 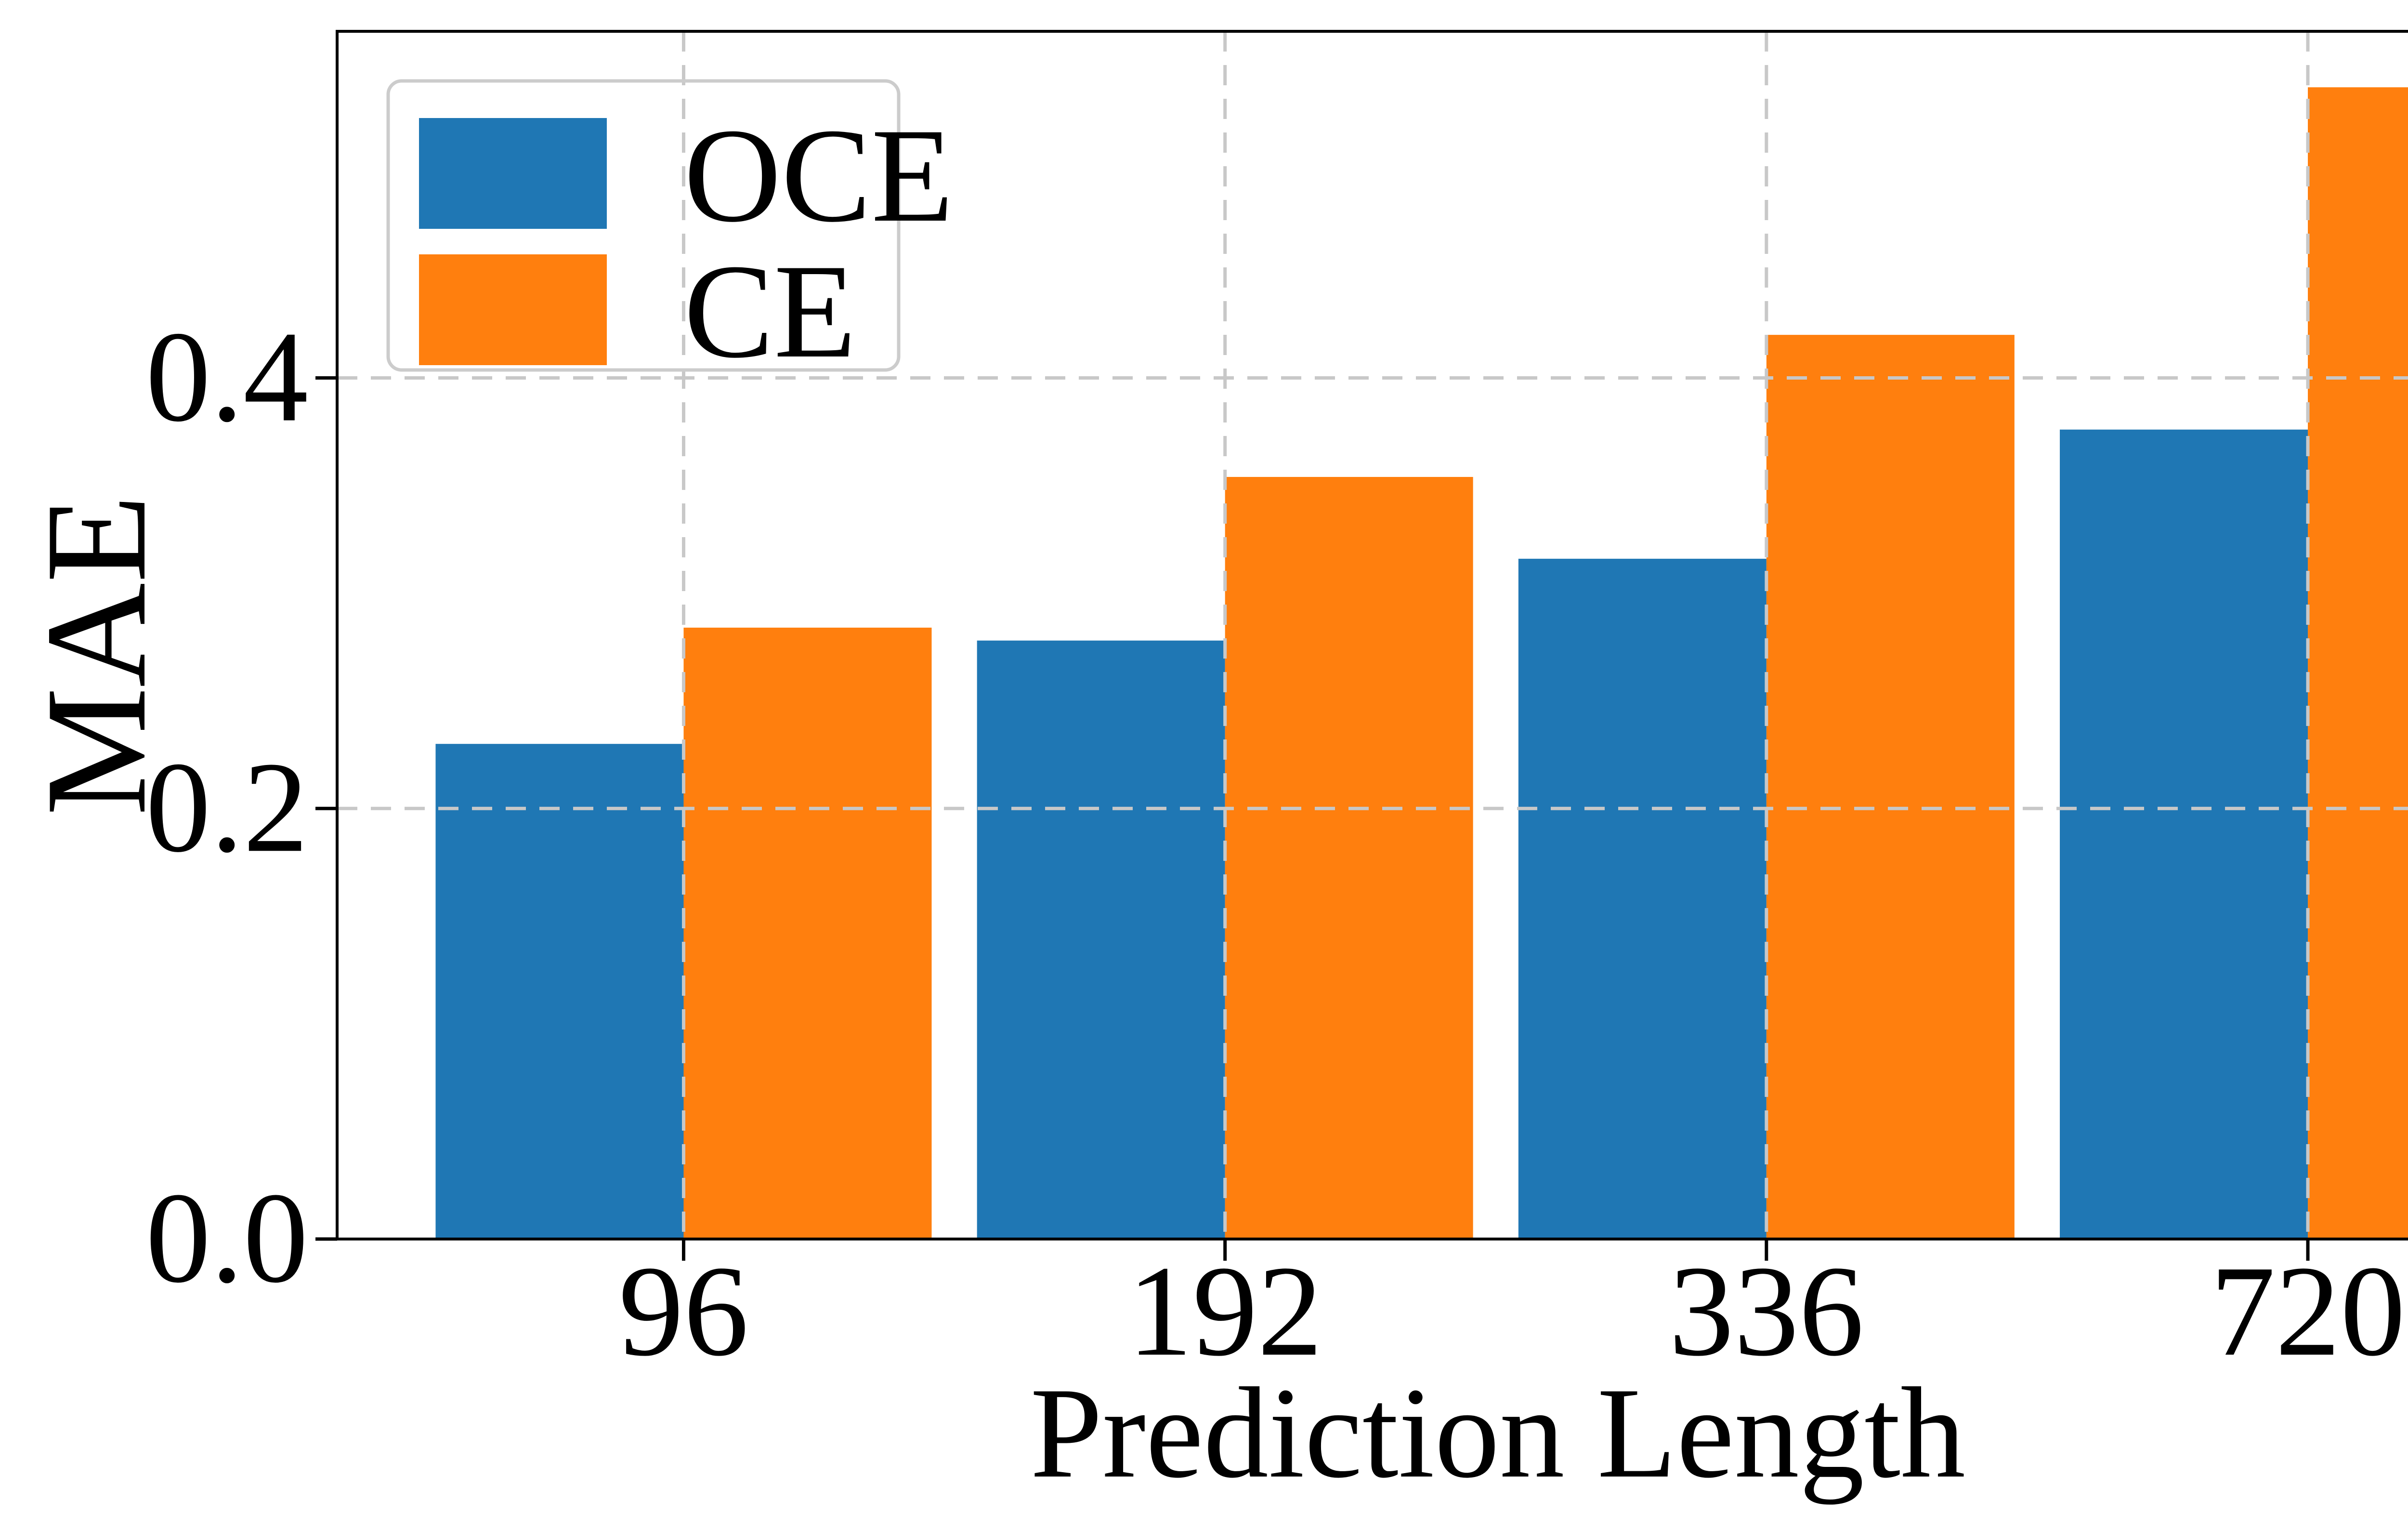 I want to click on legend-swatch-oce, so click(x=513, y=174).